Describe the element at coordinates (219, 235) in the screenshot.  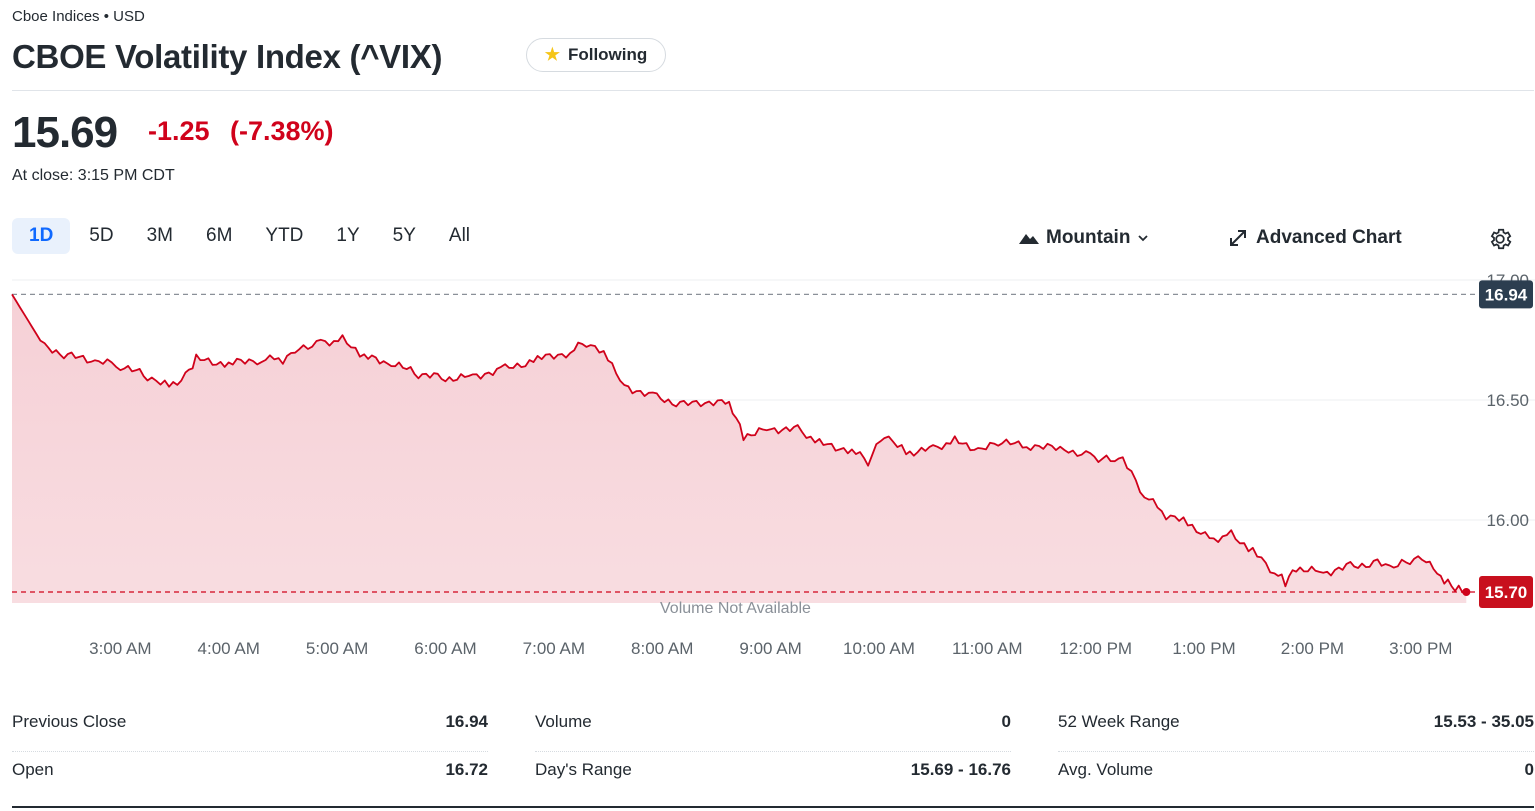
I see `tab-6m: 6M` at that location.